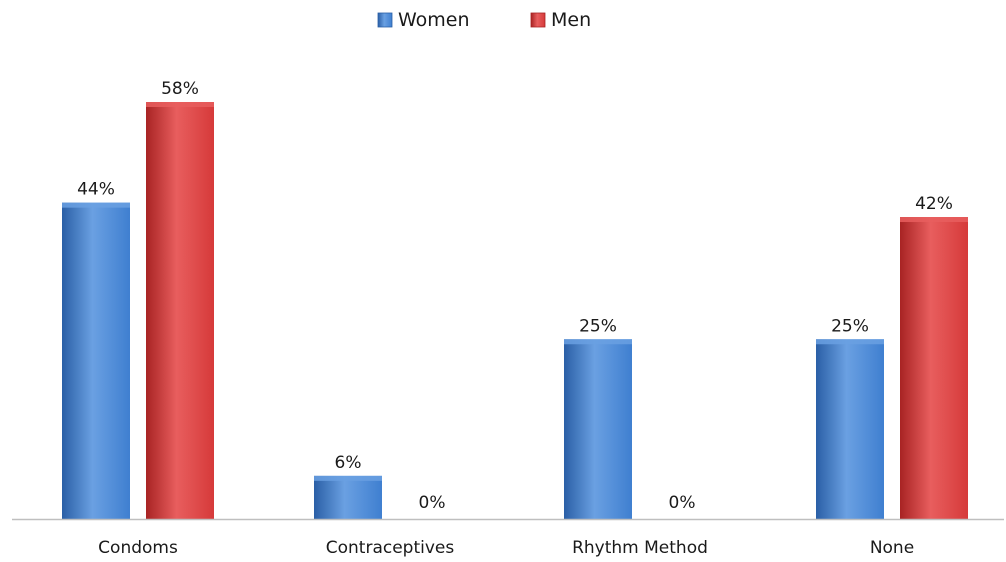  Describe the element at coordinates (640, 548) in the screenshot. I see `category-label-rhythm-method: Rhythm Method` at that location.